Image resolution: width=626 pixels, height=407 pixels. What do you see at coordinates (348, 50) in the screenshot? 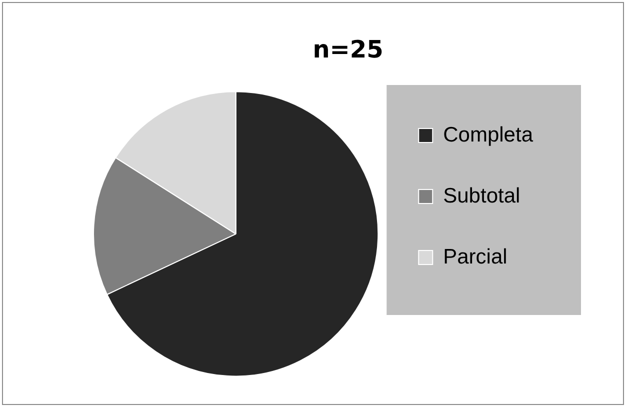
I see `chart-title: n=25` at bounding box center [348, 50].